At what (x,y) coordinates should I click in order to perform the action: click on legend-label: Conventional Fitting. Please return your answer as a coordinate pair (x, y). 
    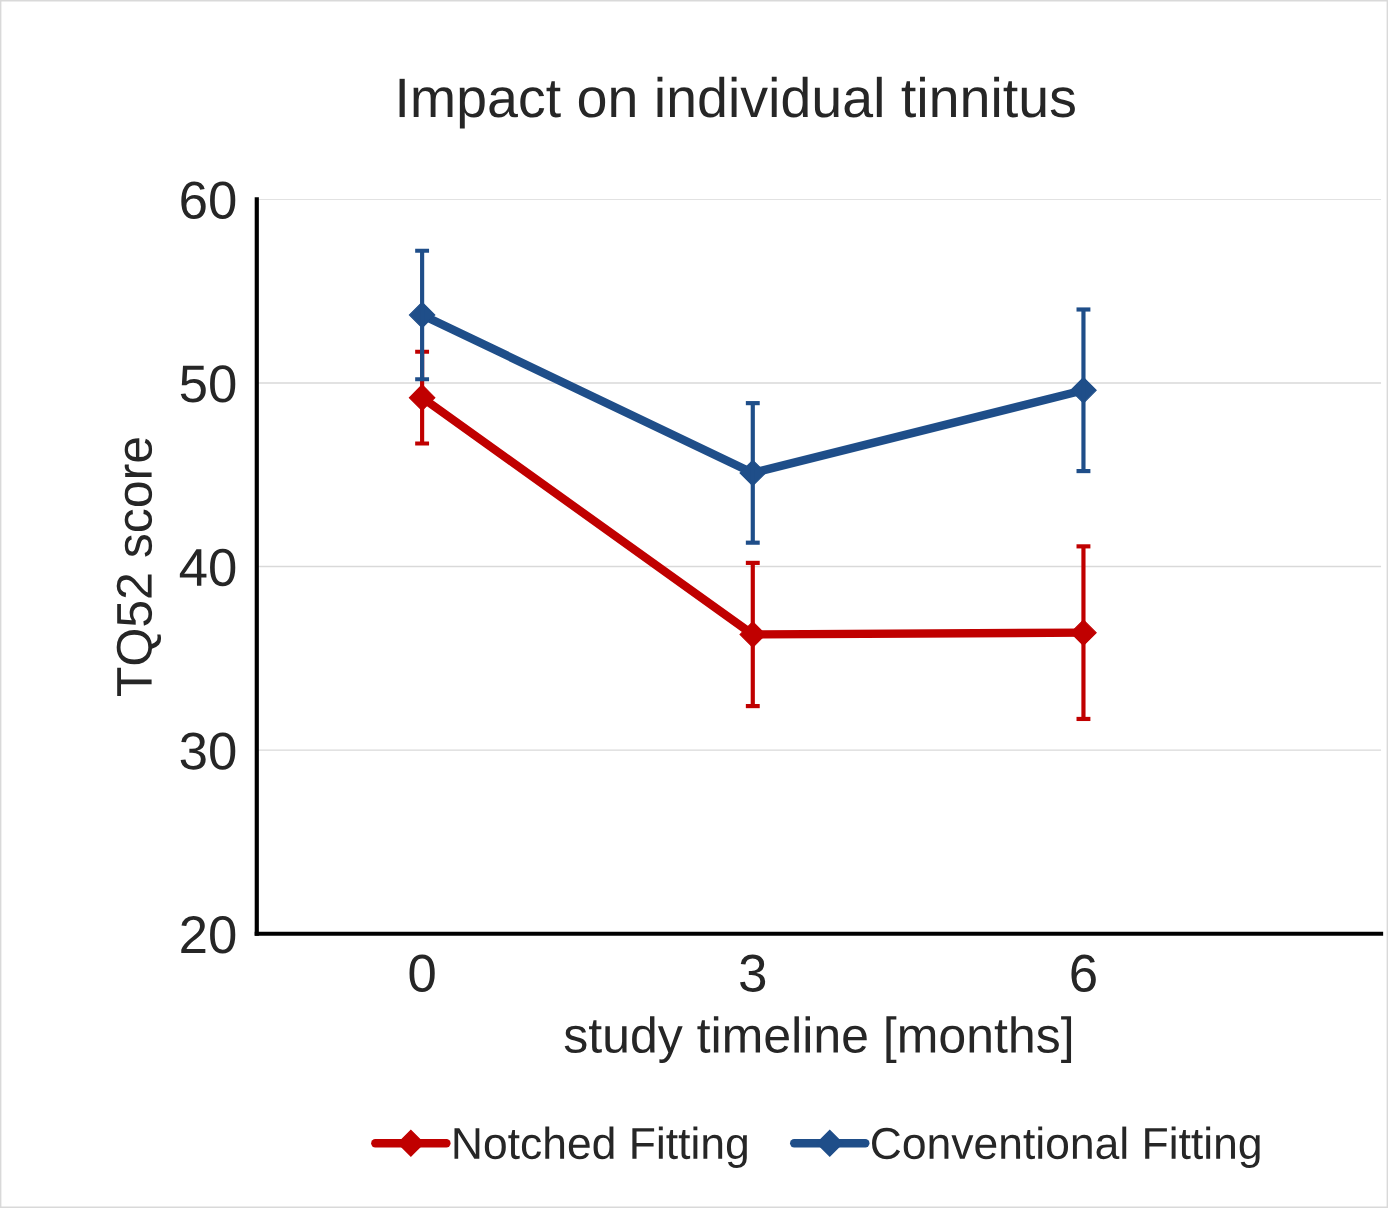
    Looking at the image, I should click on (1066, 1147).